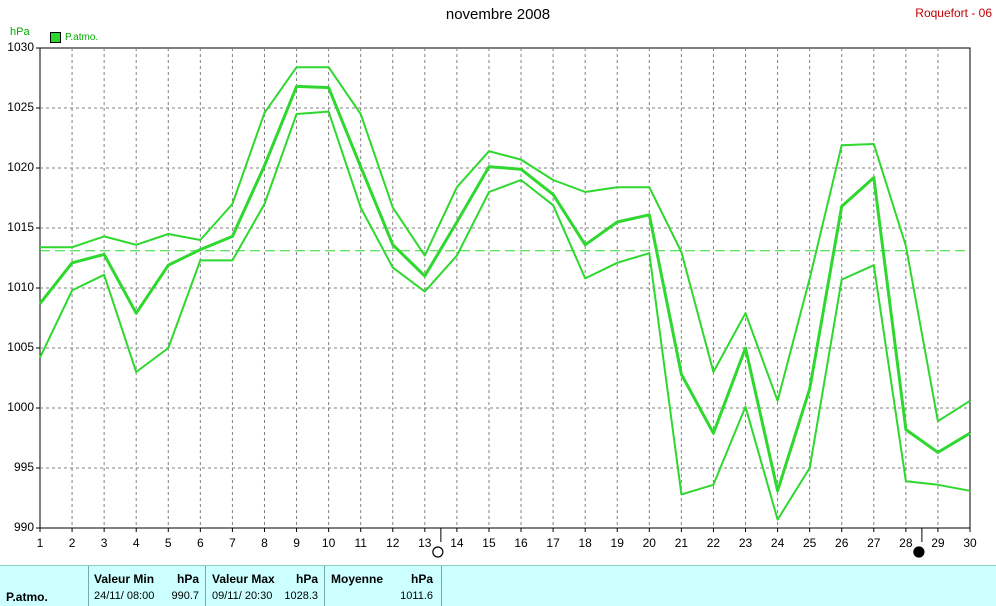 The image size is (996, 606). I want to click on x-tick-label: 11, so click(360, 543).